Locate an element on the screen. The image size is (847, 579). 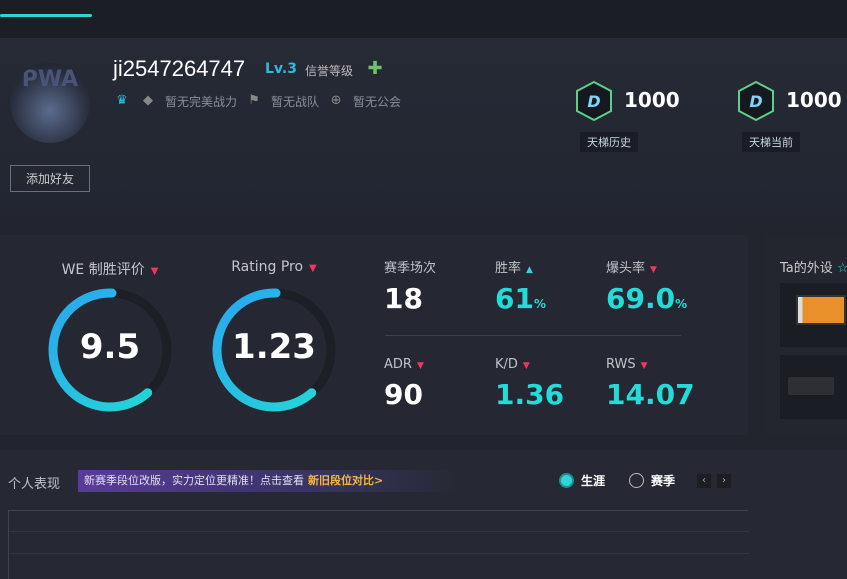
username: ji2547264747 is located at coordinates (179, 68).